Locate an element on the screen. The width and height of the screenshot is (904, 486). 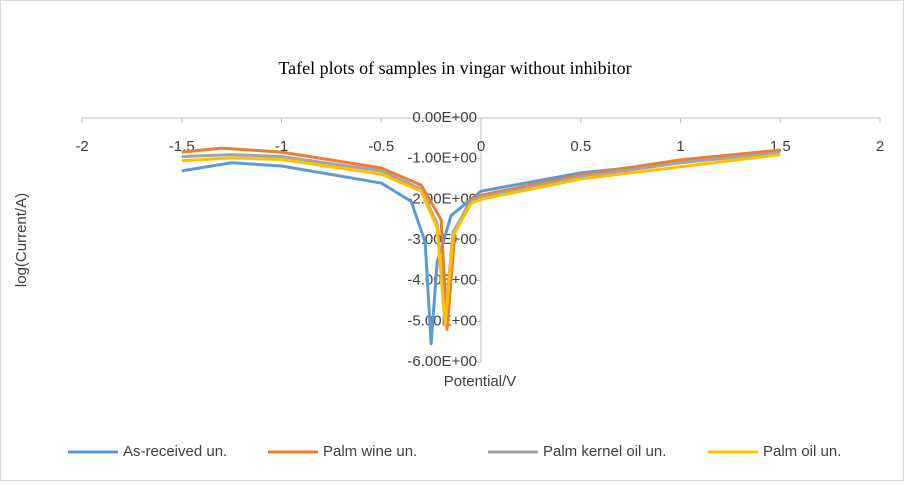
x-tick-label: 2 is located at coordinates (880, 146).